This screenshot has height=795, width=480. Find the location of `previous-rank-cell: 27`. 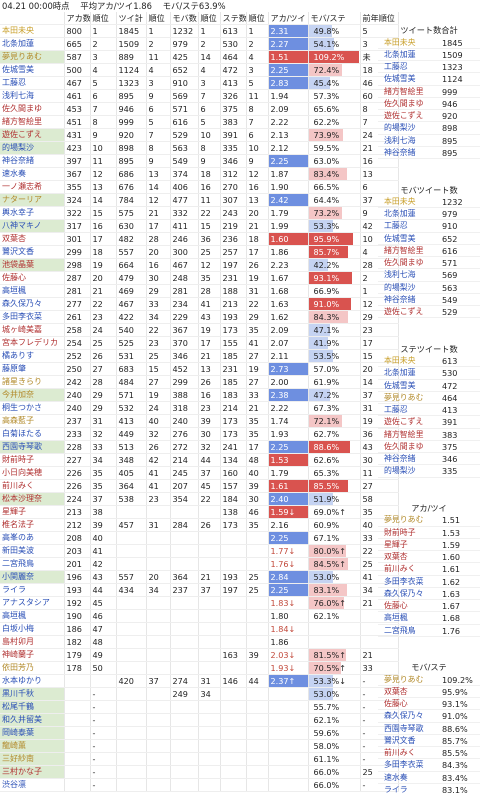

previous-rank-cell: 27 is located at coordinates (379, 486).